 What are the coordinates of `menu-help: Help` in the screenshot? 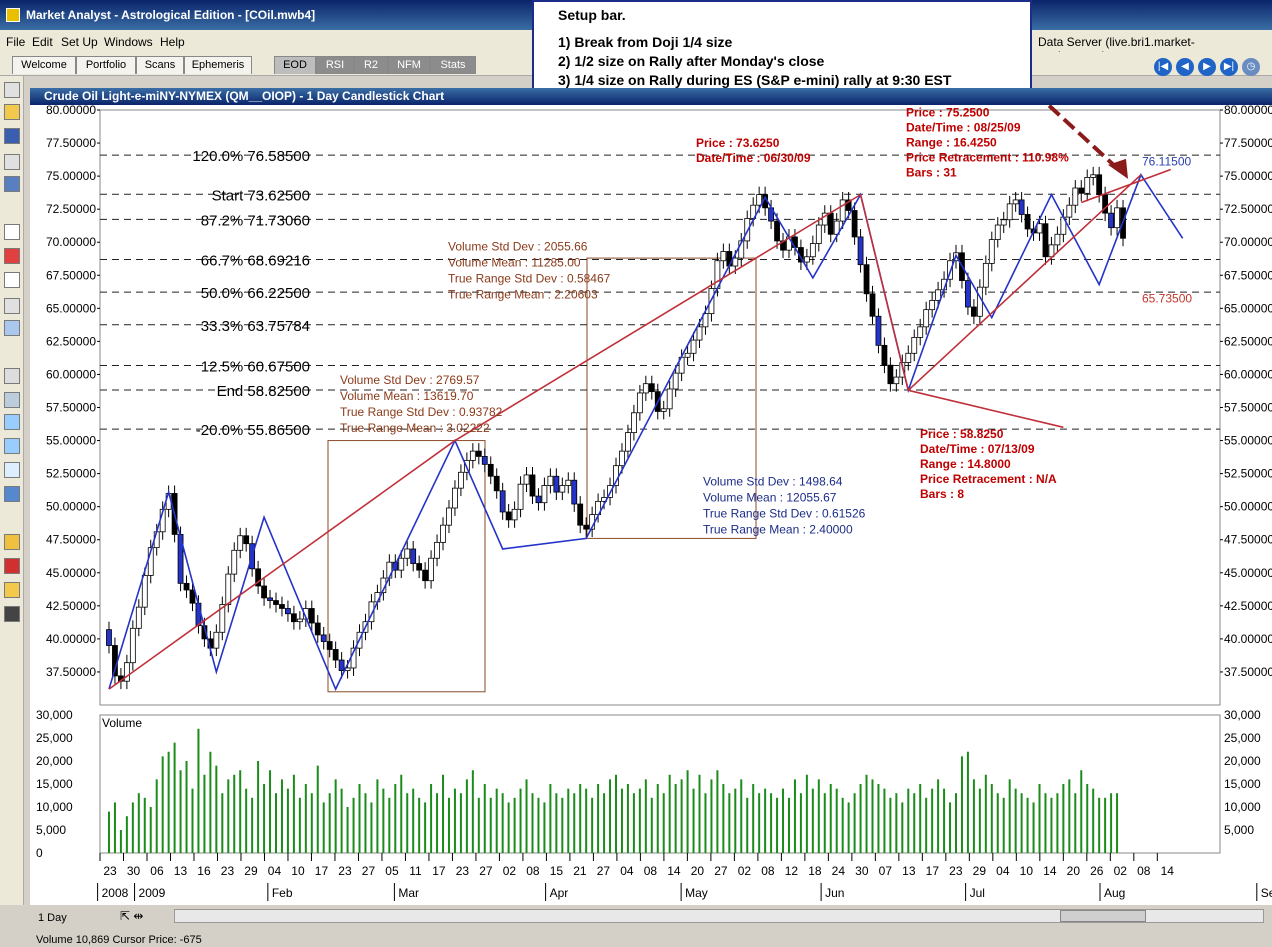 It's located at (172, 42).